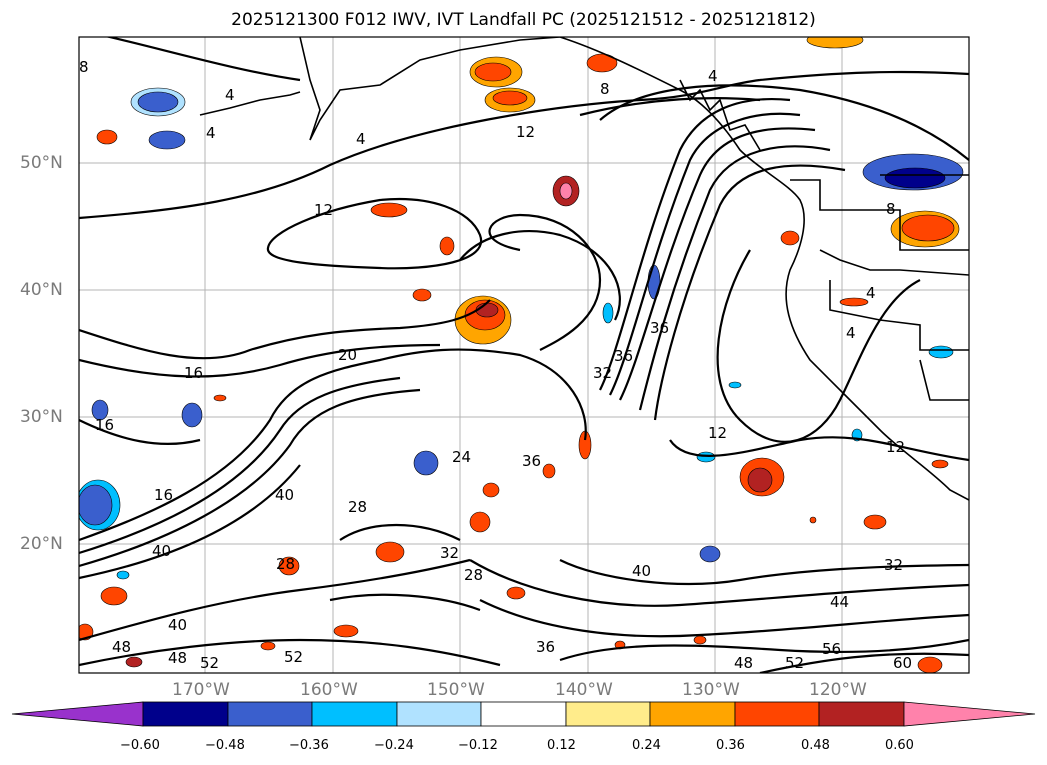  I want to click on contour-label: 20, so click(347, 355).